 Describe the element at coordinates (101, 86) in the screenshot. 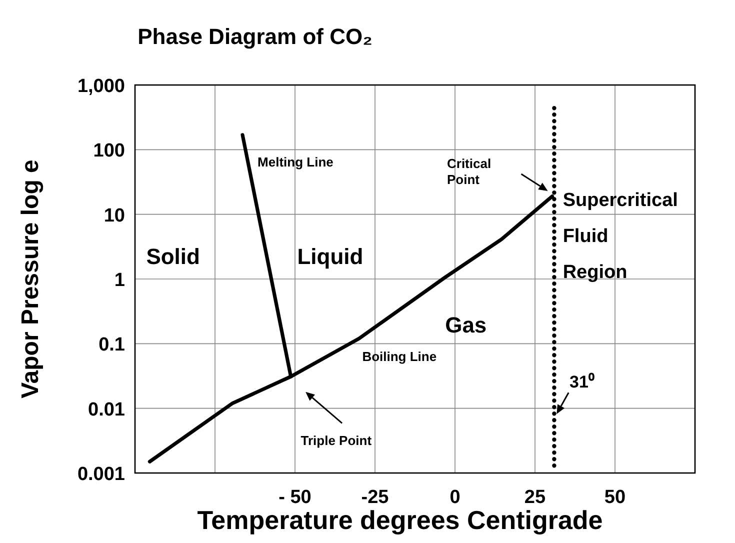

I see `y-tick-label: 1,000` at that location.